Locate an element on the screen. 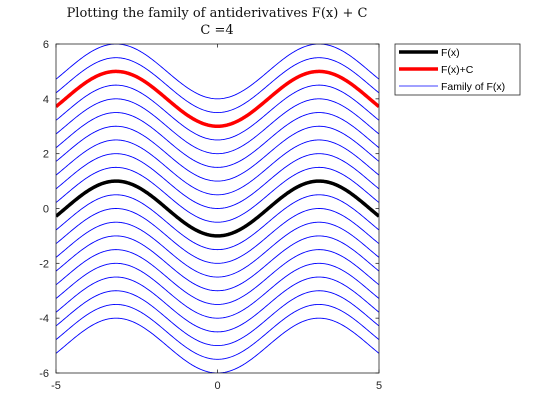 The image size is (560, 420). series-fxc-line is located at coordinates (217, 99).